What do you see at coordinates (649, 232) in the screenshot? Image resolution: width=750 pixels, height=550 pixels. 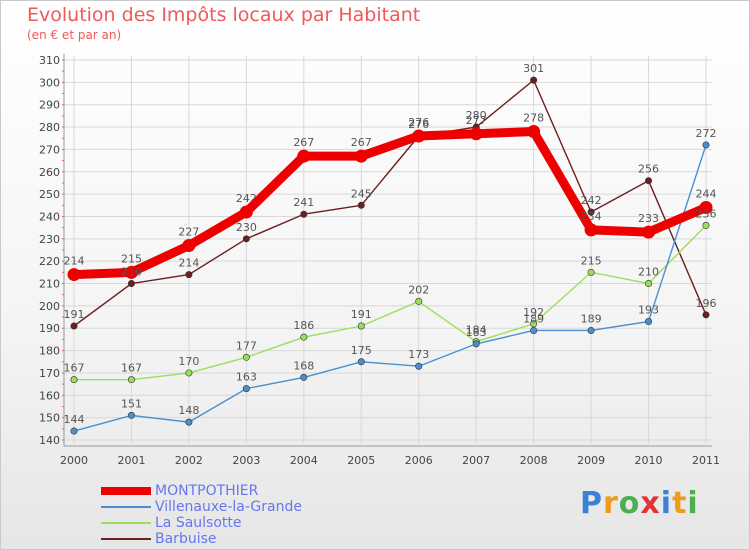 I see `point-montpothier-2010` at bounding box center [649, 232].